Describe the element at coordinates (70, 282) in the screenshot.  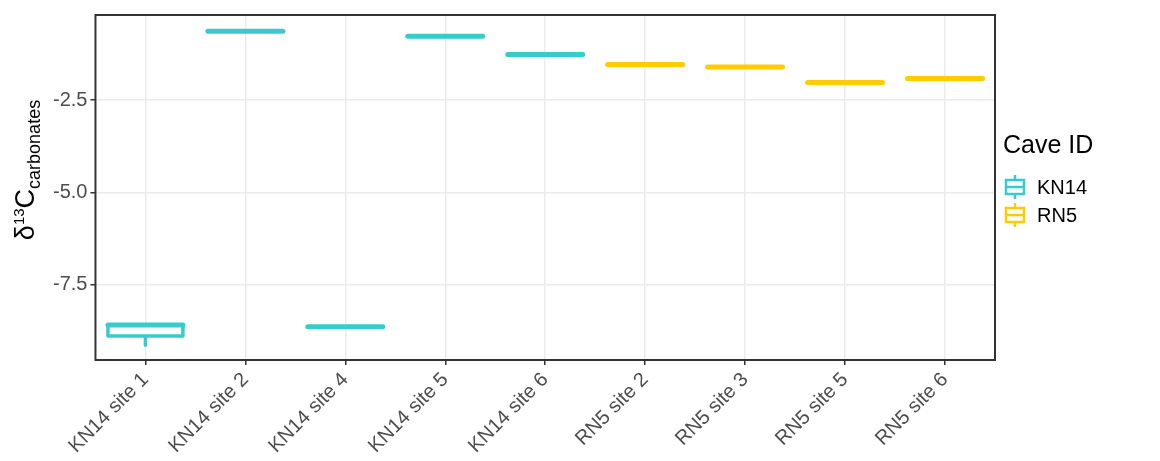
I see `y-tick-label: -7.5` at that location.